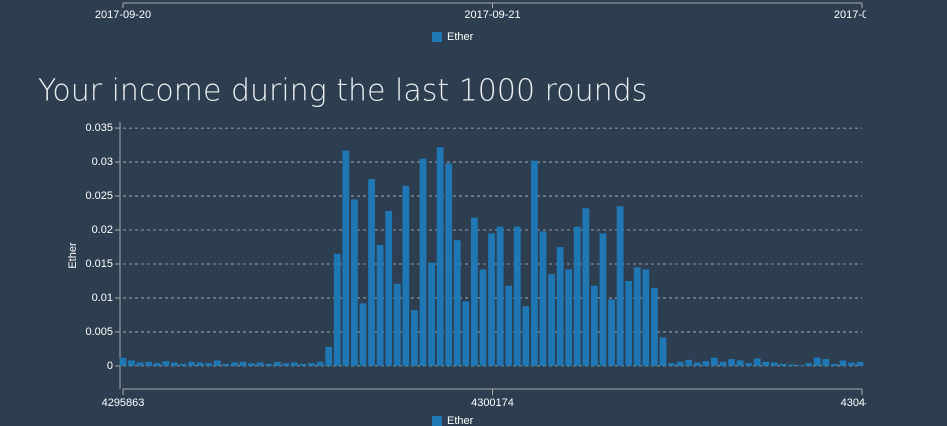  Describe the element at coordinates (102, 162) in the screenshot. I see `y-tick-label: 0.03` at that location.